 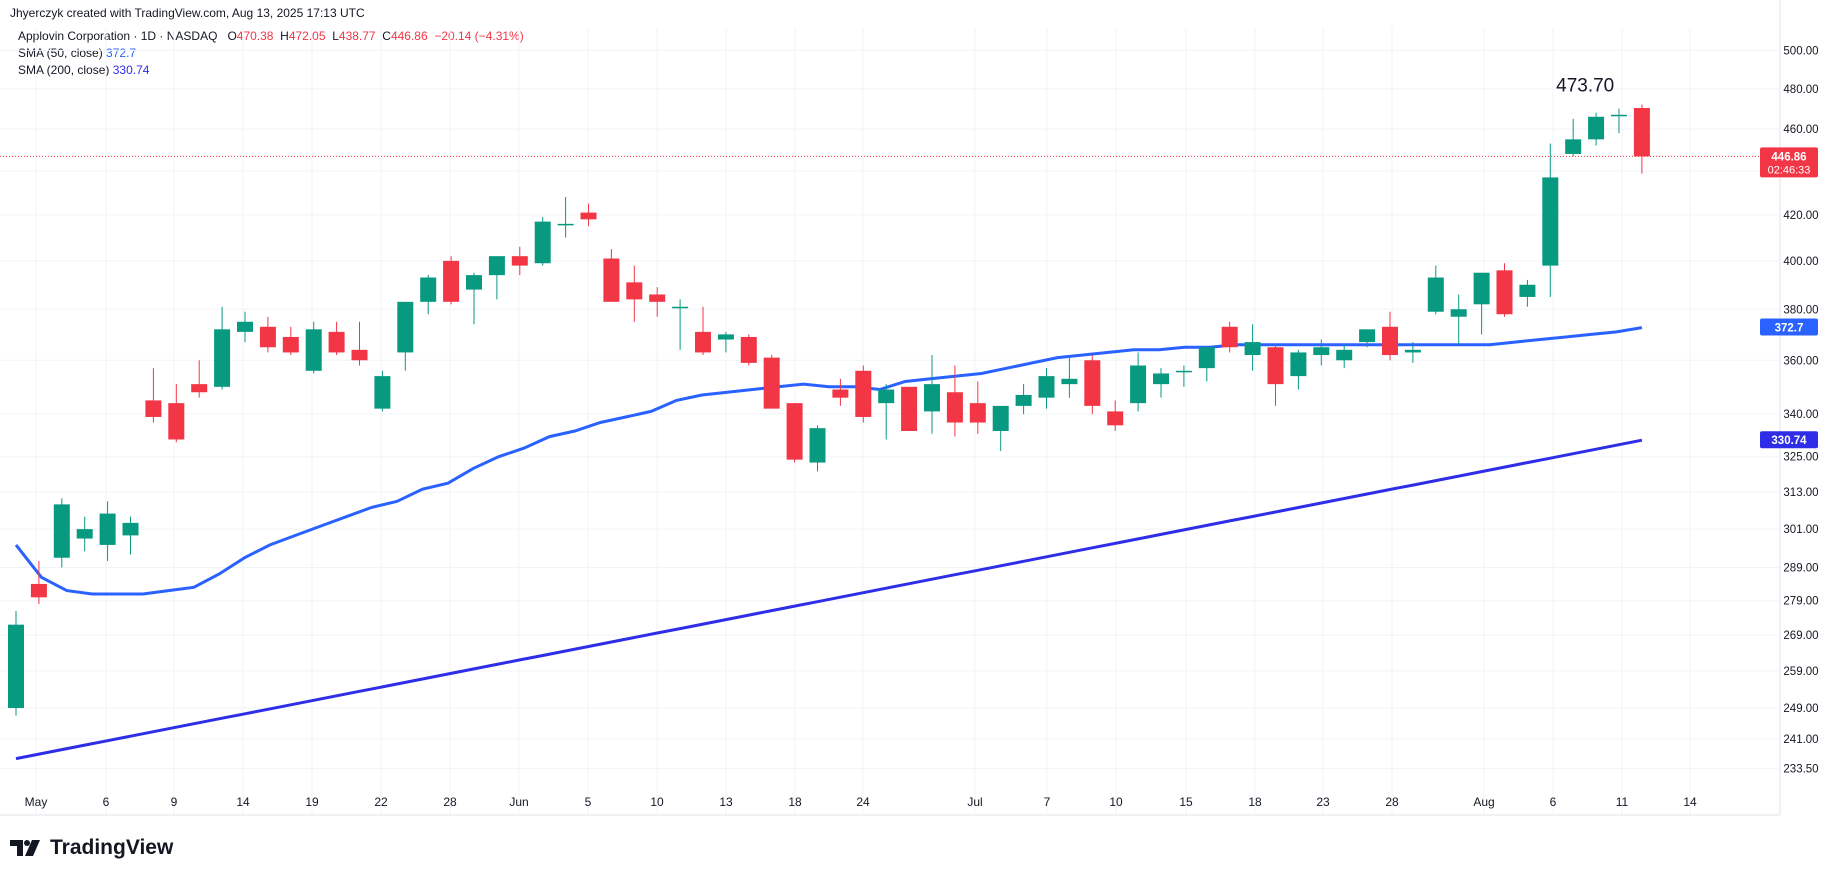 I want to click on open-value: 470.38, so click(x=255, y=36).